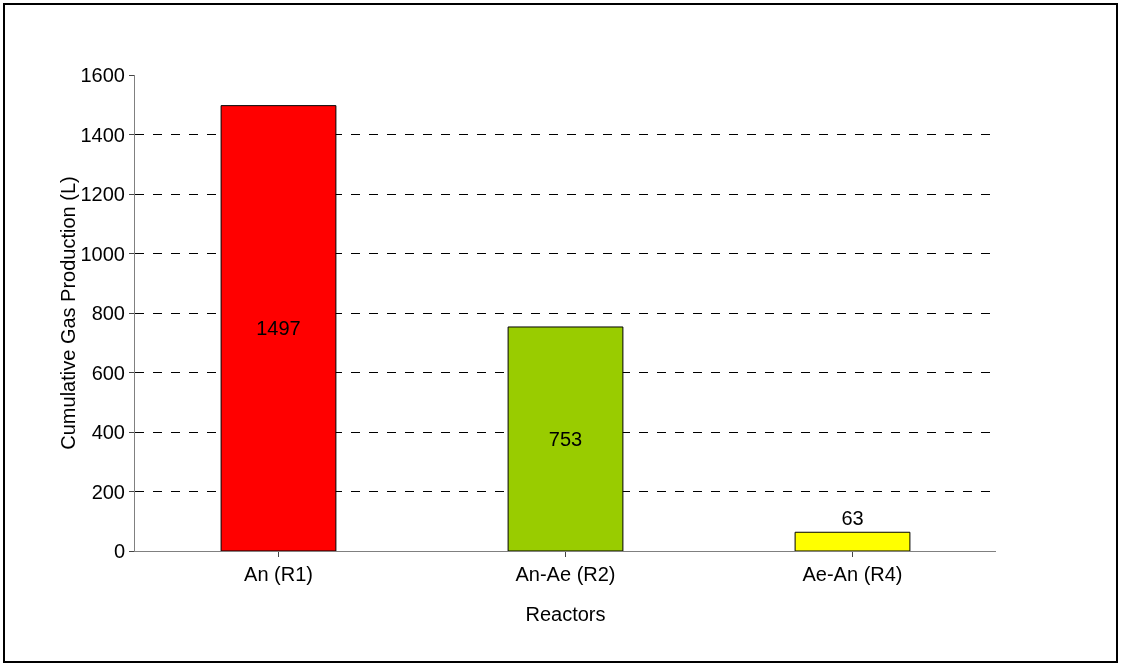  Describe the element at coordinates (565, 438) in the screenshot. I see `data-label: 753` at that location.